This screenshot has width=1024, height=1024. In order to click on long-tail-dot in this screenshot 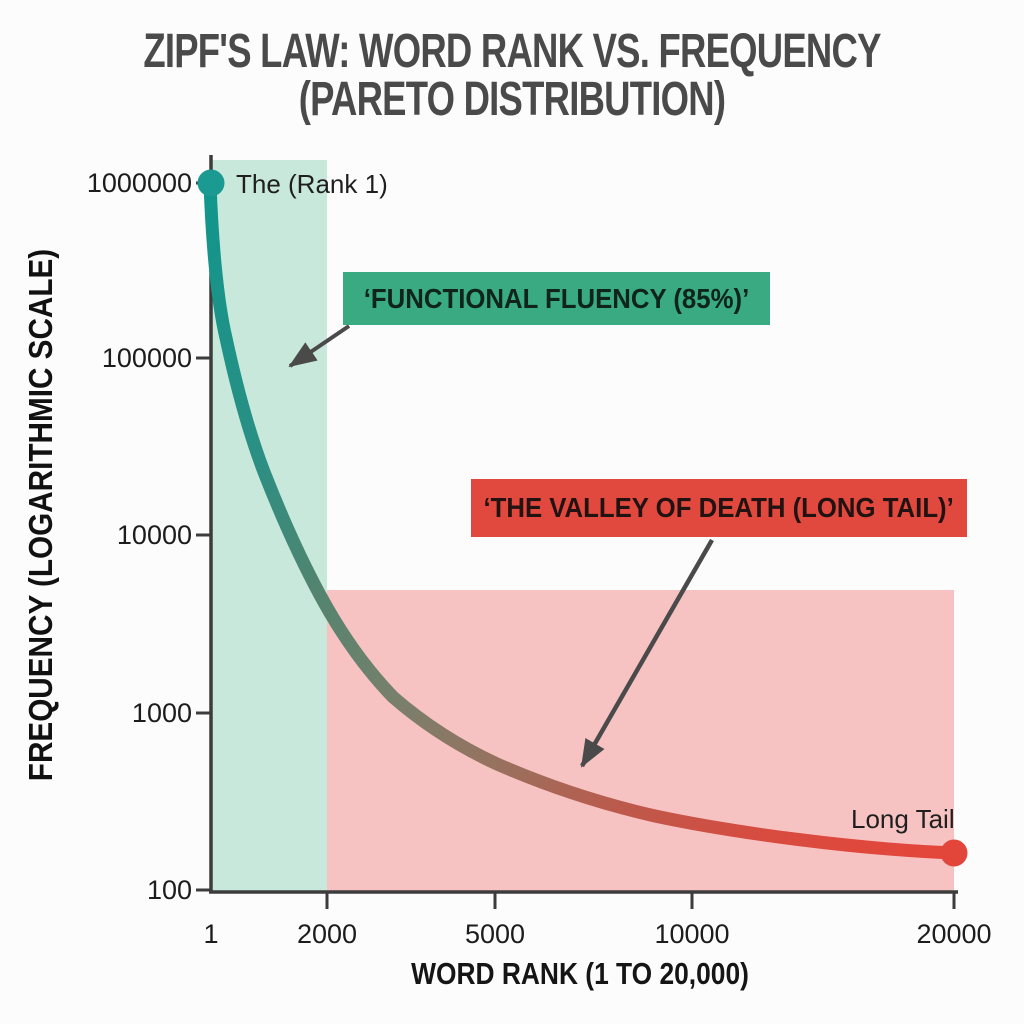, I will do `click(954, 853)`.